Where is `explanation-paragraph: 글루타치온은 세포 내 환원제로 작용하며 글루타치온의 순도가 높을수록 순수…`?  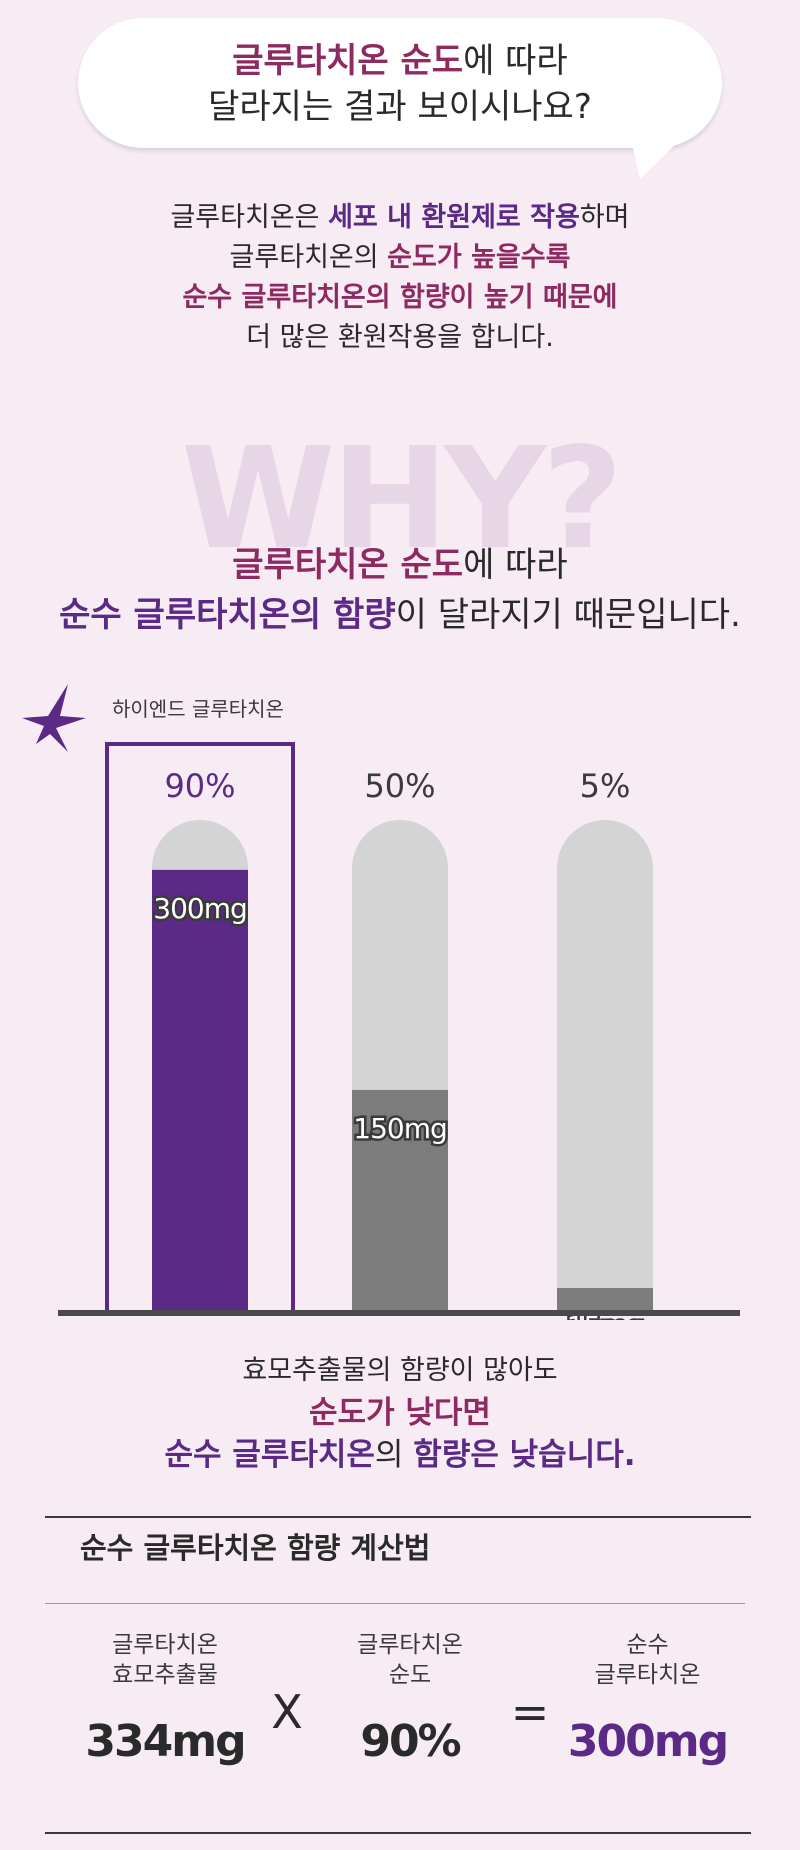 explanation-paragraph: 글루타치온은 세포 내 환원제로 작용하며 글루타치온의 순도가 높을수록 순수… is located at coordinates (400, 278).